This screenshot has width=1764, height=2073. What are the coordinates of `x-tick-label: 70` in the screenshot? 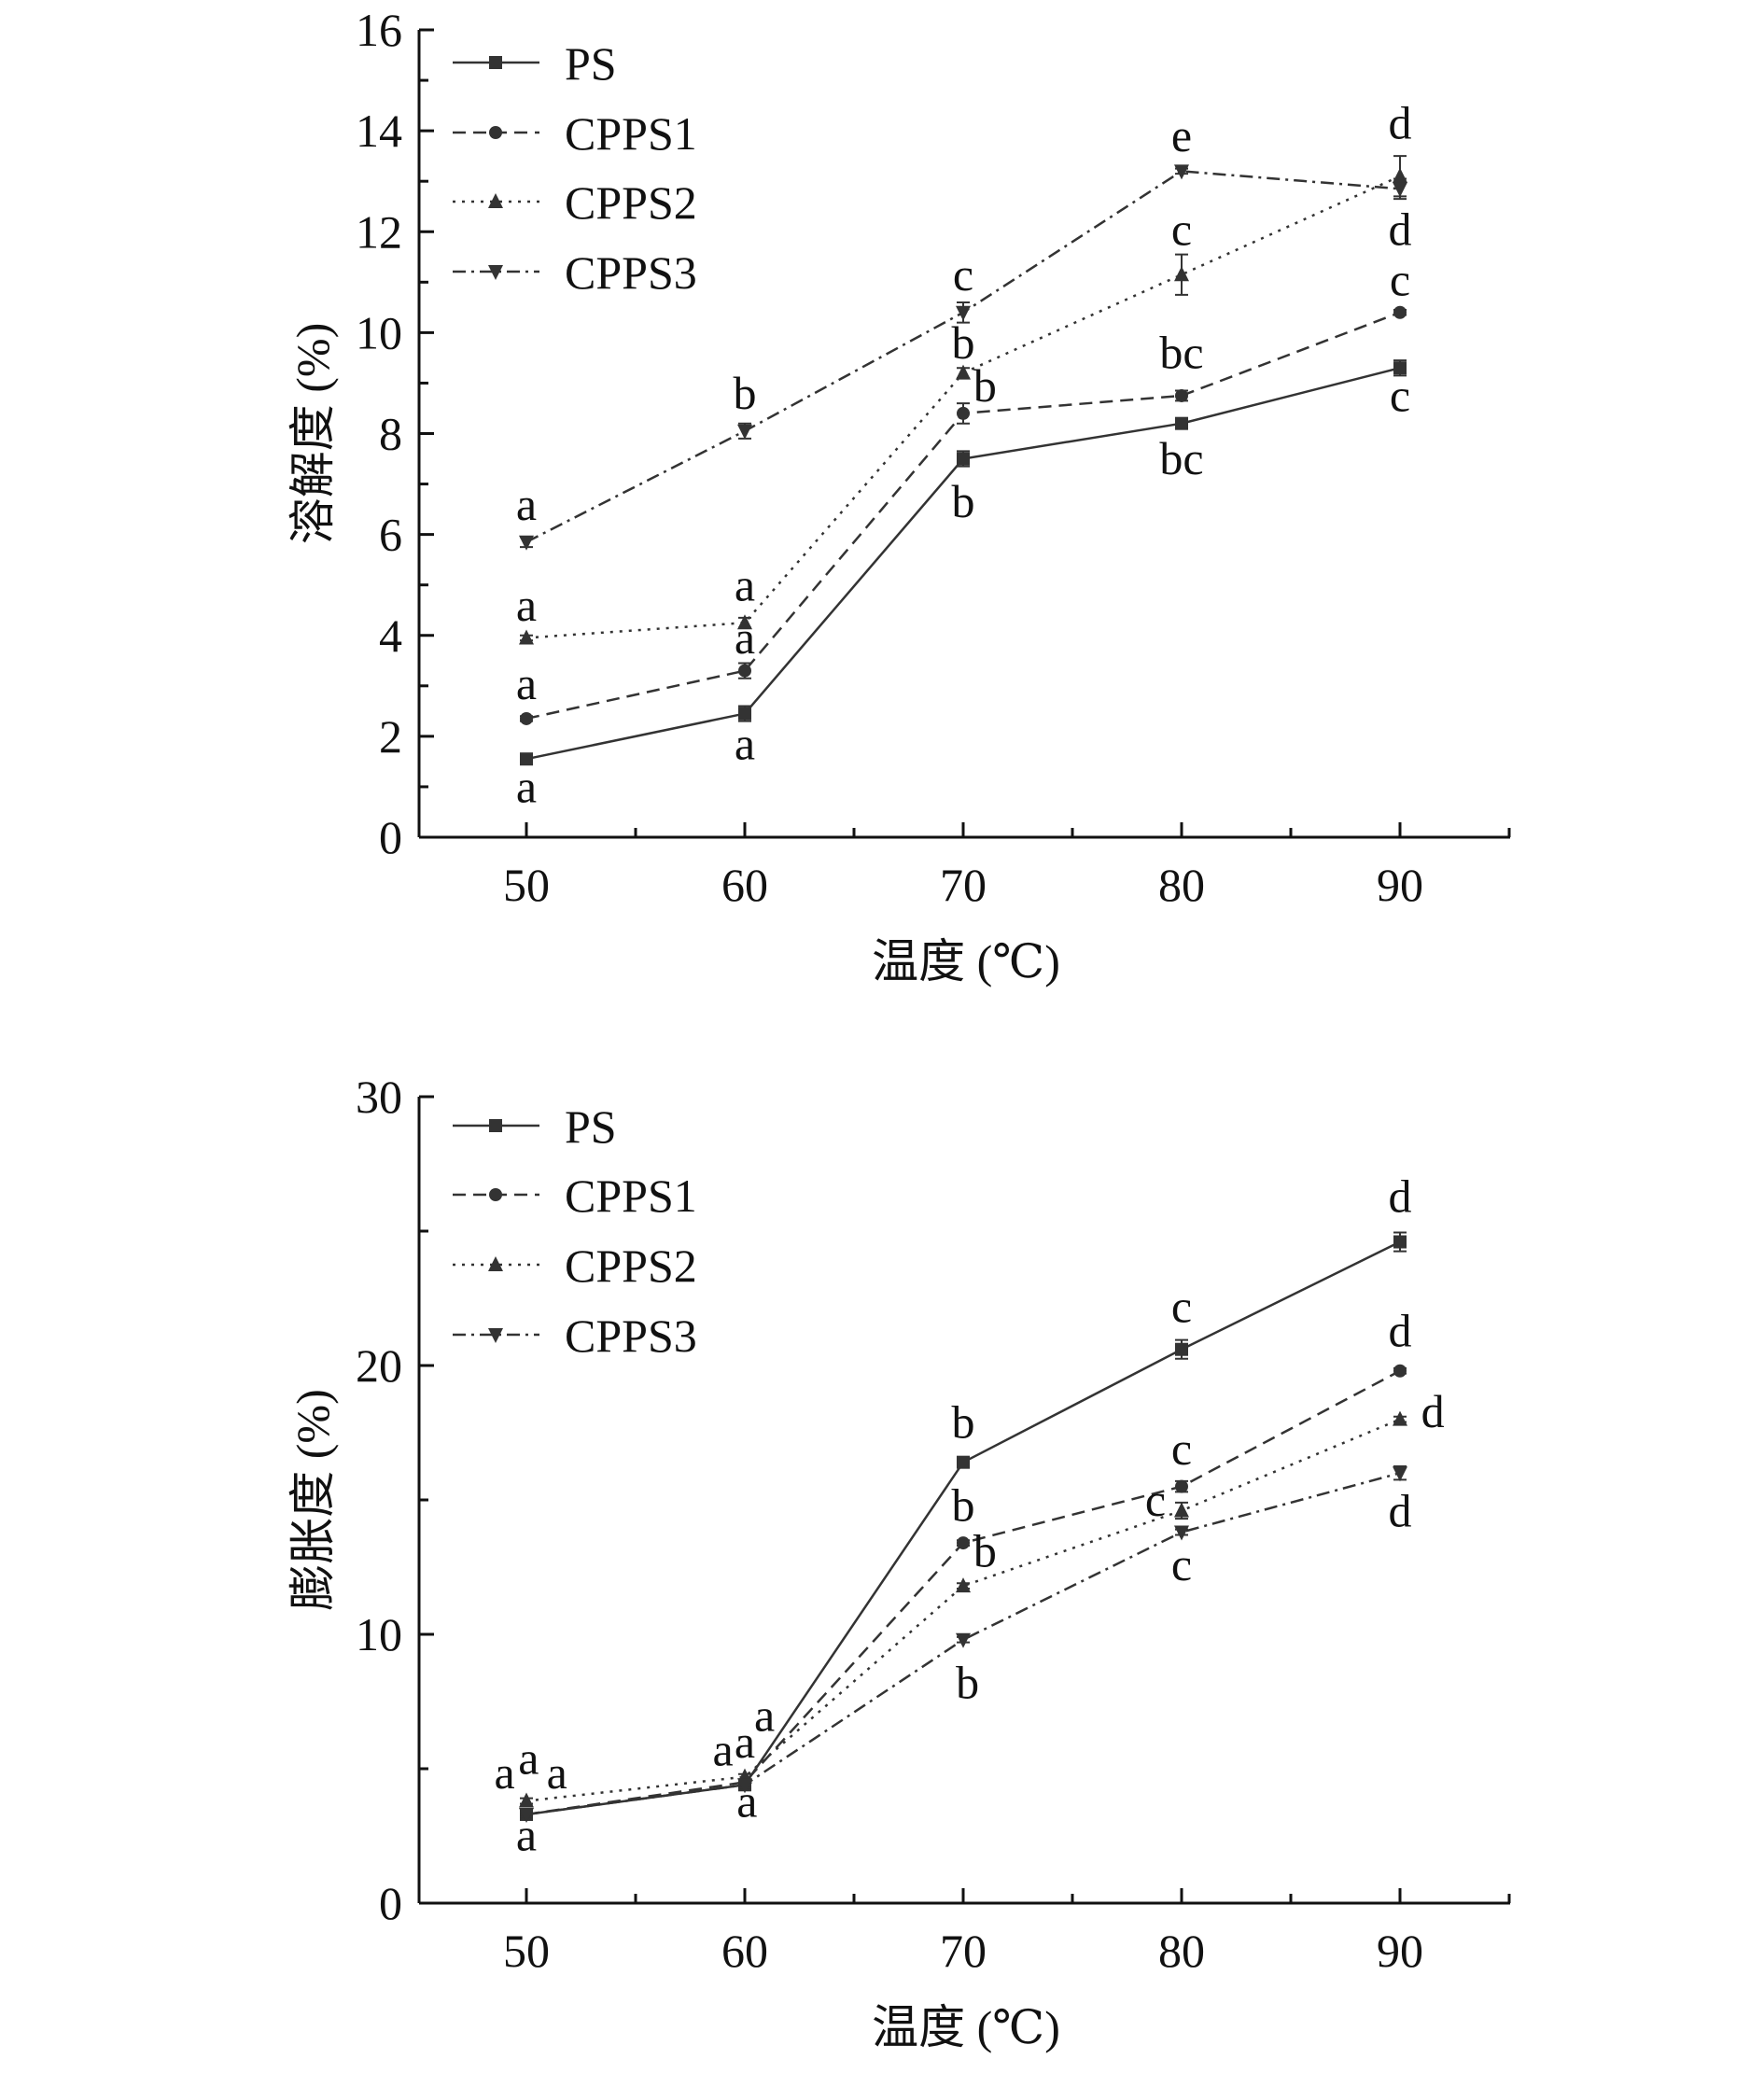 It's located at (963, 1951).